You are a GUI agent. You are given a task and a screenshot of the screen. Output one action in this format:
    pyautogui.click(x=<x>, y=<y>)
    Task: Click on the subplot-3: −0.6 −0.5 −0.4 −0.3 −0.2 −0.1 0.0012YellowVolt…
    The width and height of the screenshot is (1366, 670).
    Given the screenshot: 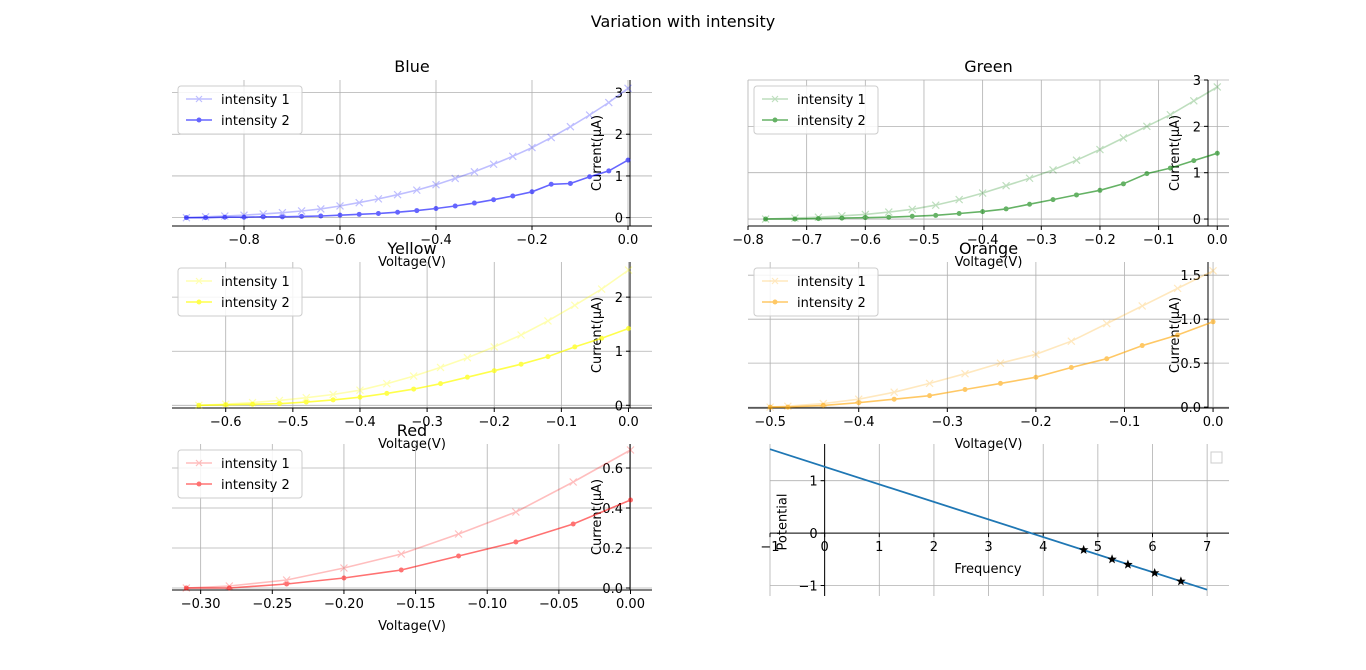 What is the action you would take?
    pyautogui.click(x=412, y=345)
    